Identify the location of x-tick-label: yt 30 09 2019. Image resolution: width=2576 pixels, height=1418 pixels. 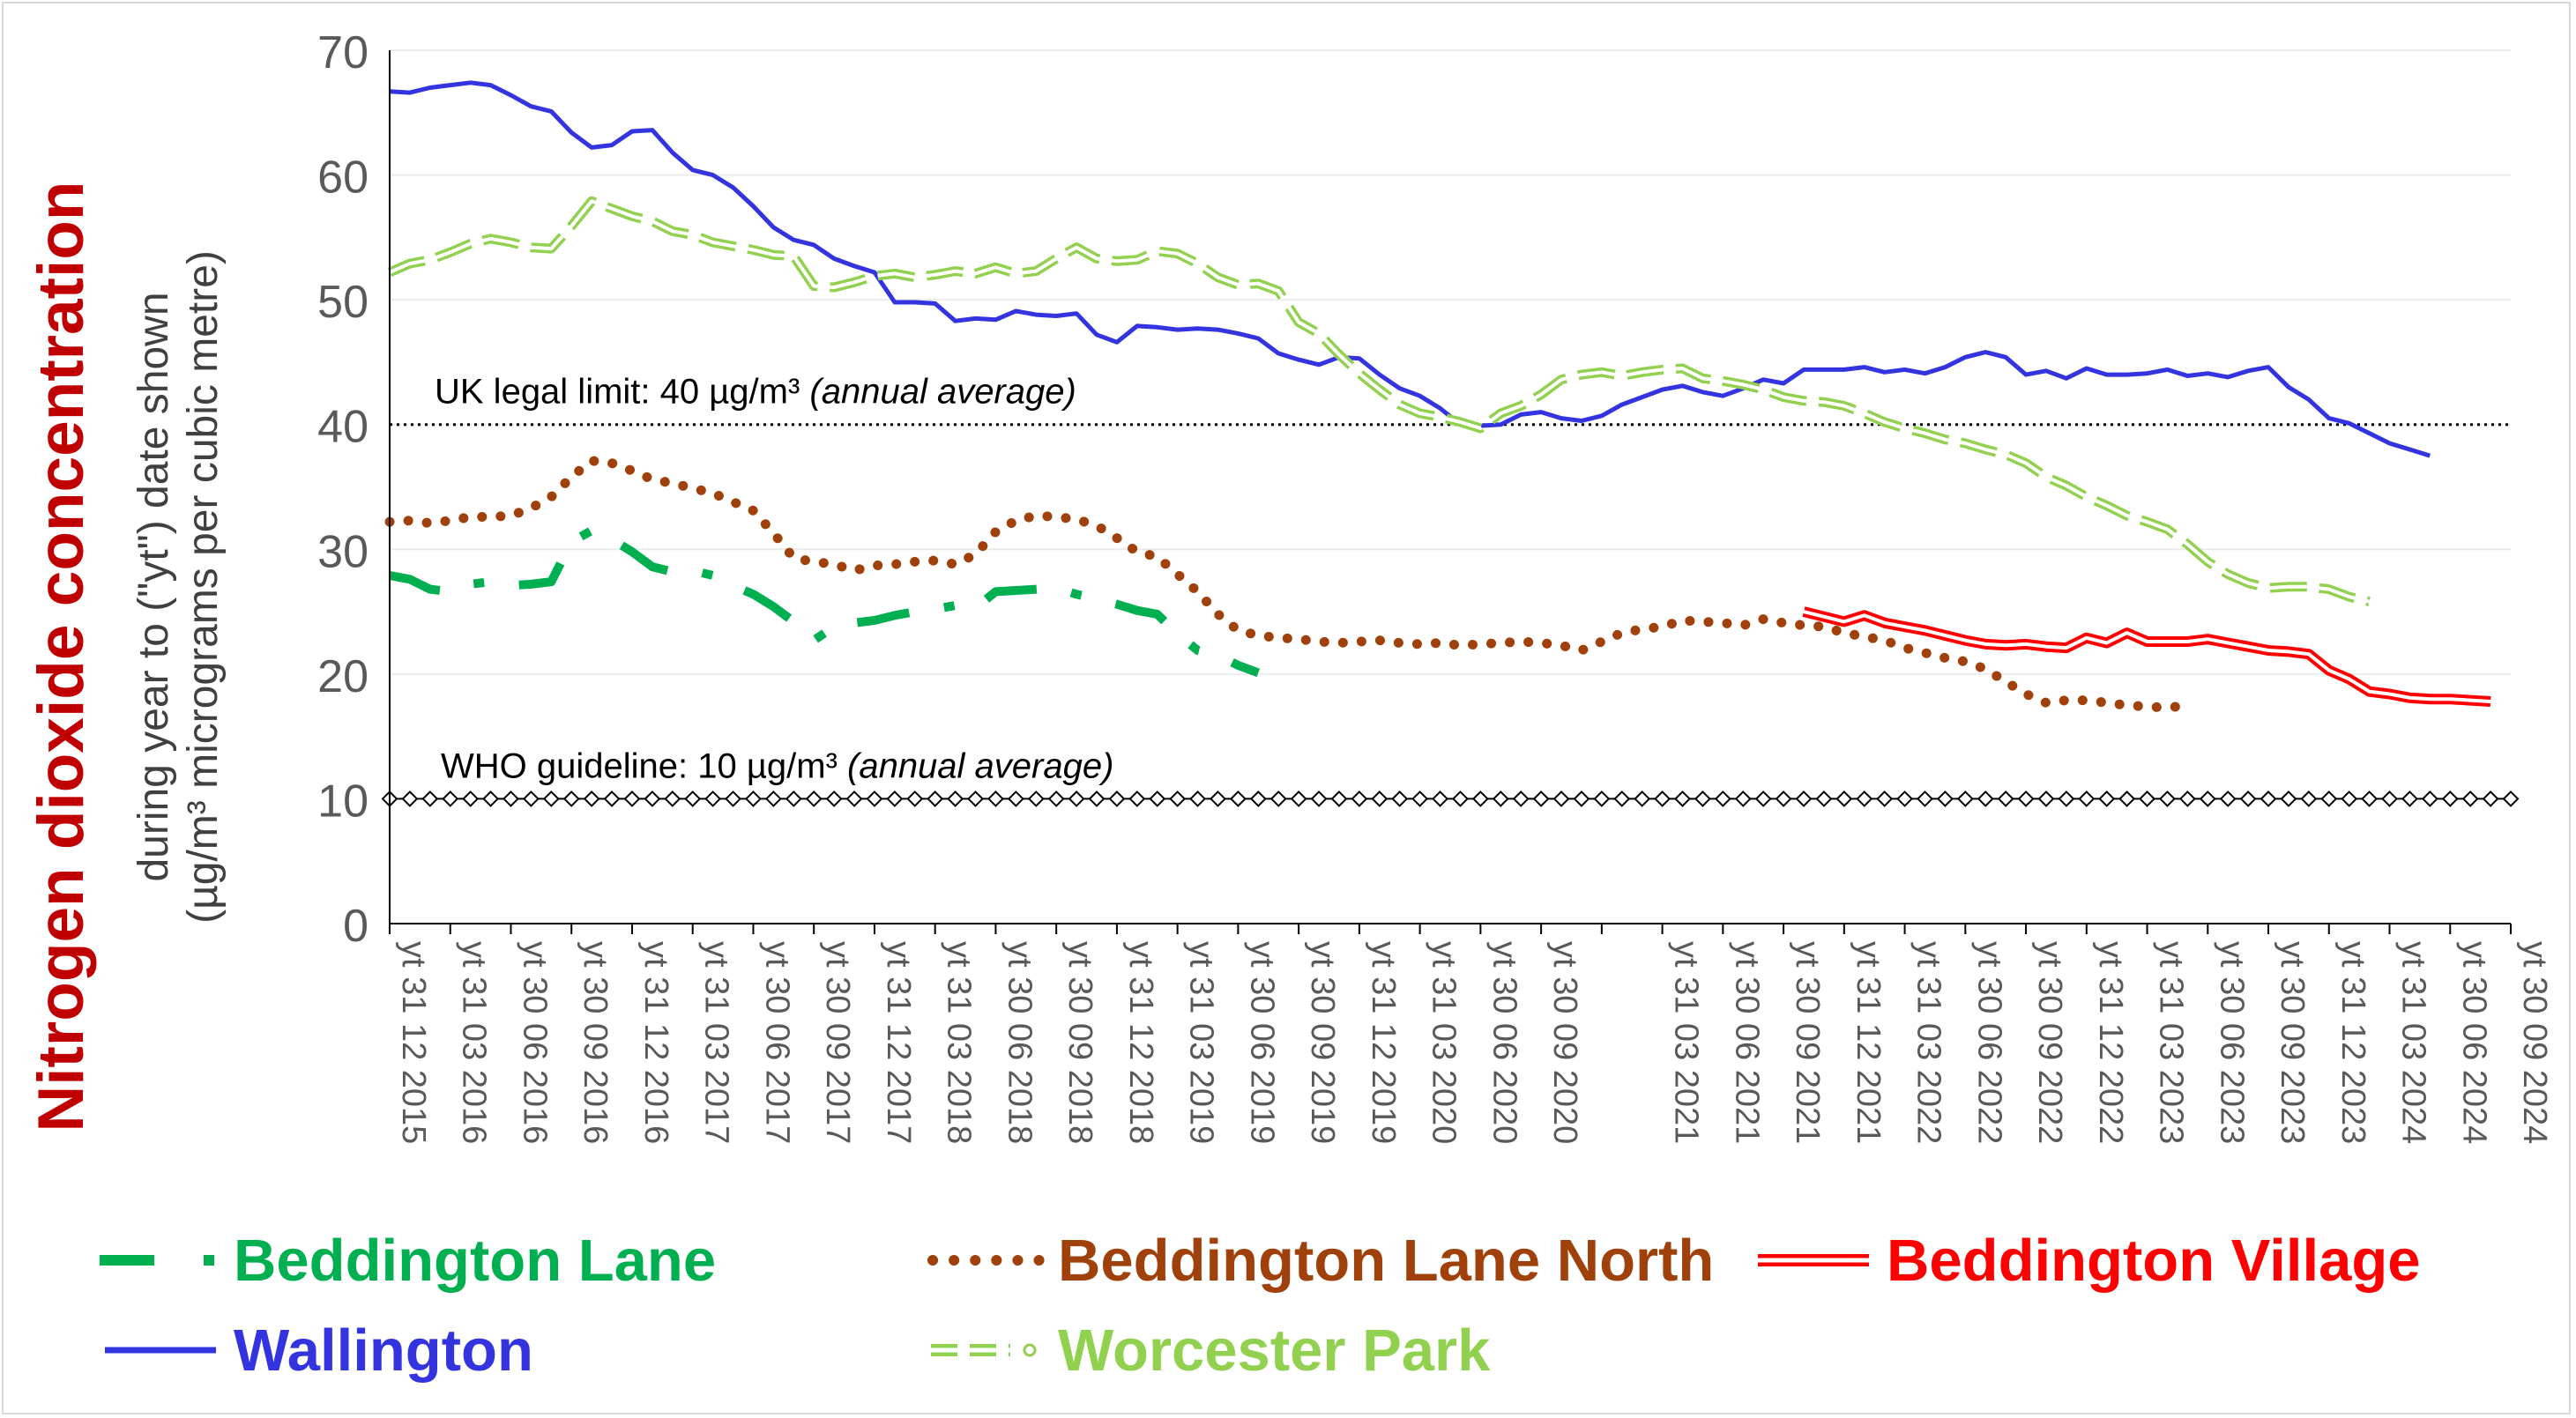
(1322, 1042).